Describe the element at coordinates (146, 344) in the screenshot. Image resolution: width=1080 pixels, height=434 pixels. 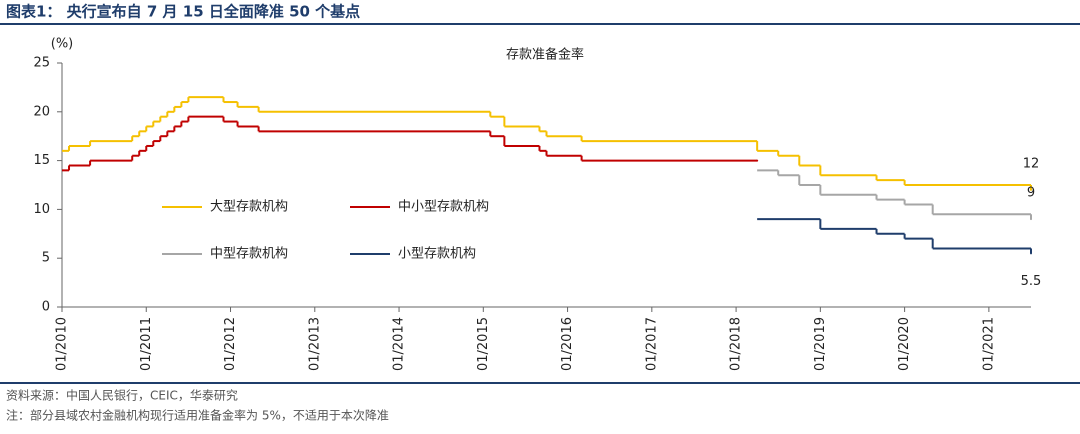
I see `x-tick-label: 01/2011` at that location.